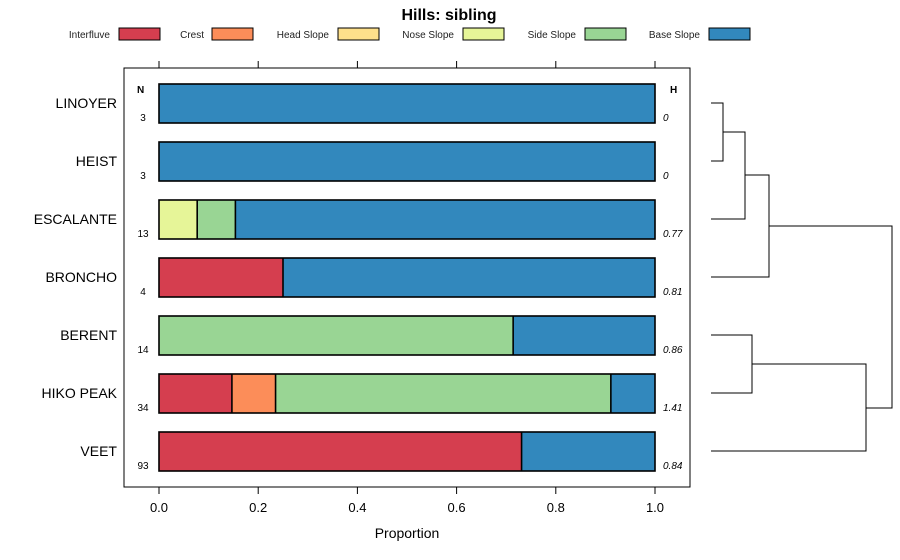  What do you see at coordinates (97, 161) in the screenshot?
I see `row-label-heist: HEIST` at bounding box center [97, 161].